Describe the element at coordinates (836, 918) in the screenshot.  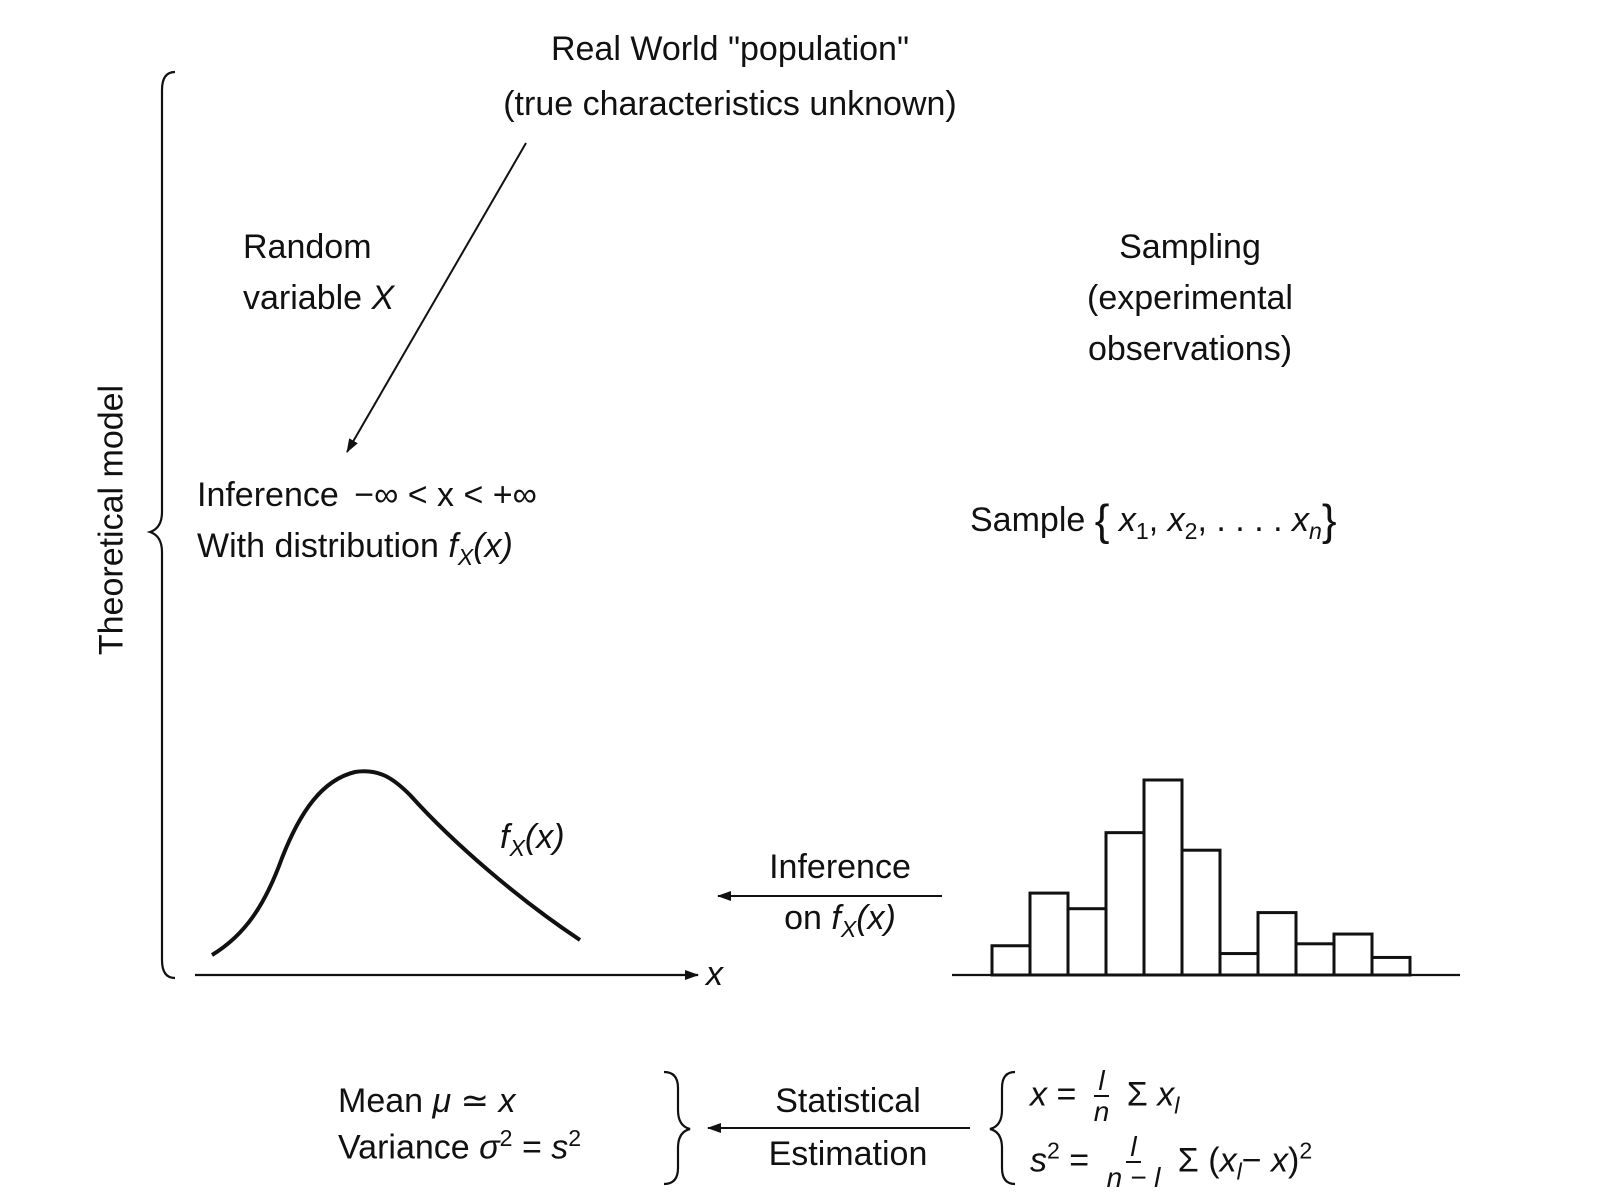
I see `inference-on-f: f` at that location.